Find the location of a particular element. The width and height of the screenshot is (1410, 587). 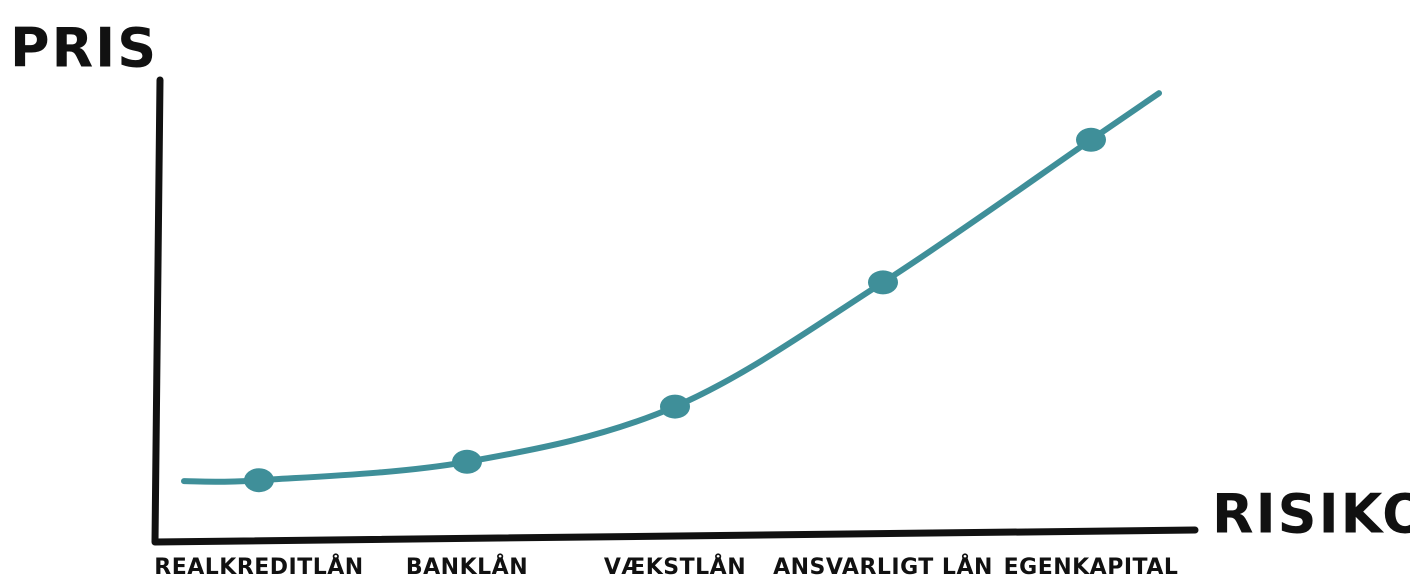

x-axis-label: RISIKO is located at coordinates (1311, 514).